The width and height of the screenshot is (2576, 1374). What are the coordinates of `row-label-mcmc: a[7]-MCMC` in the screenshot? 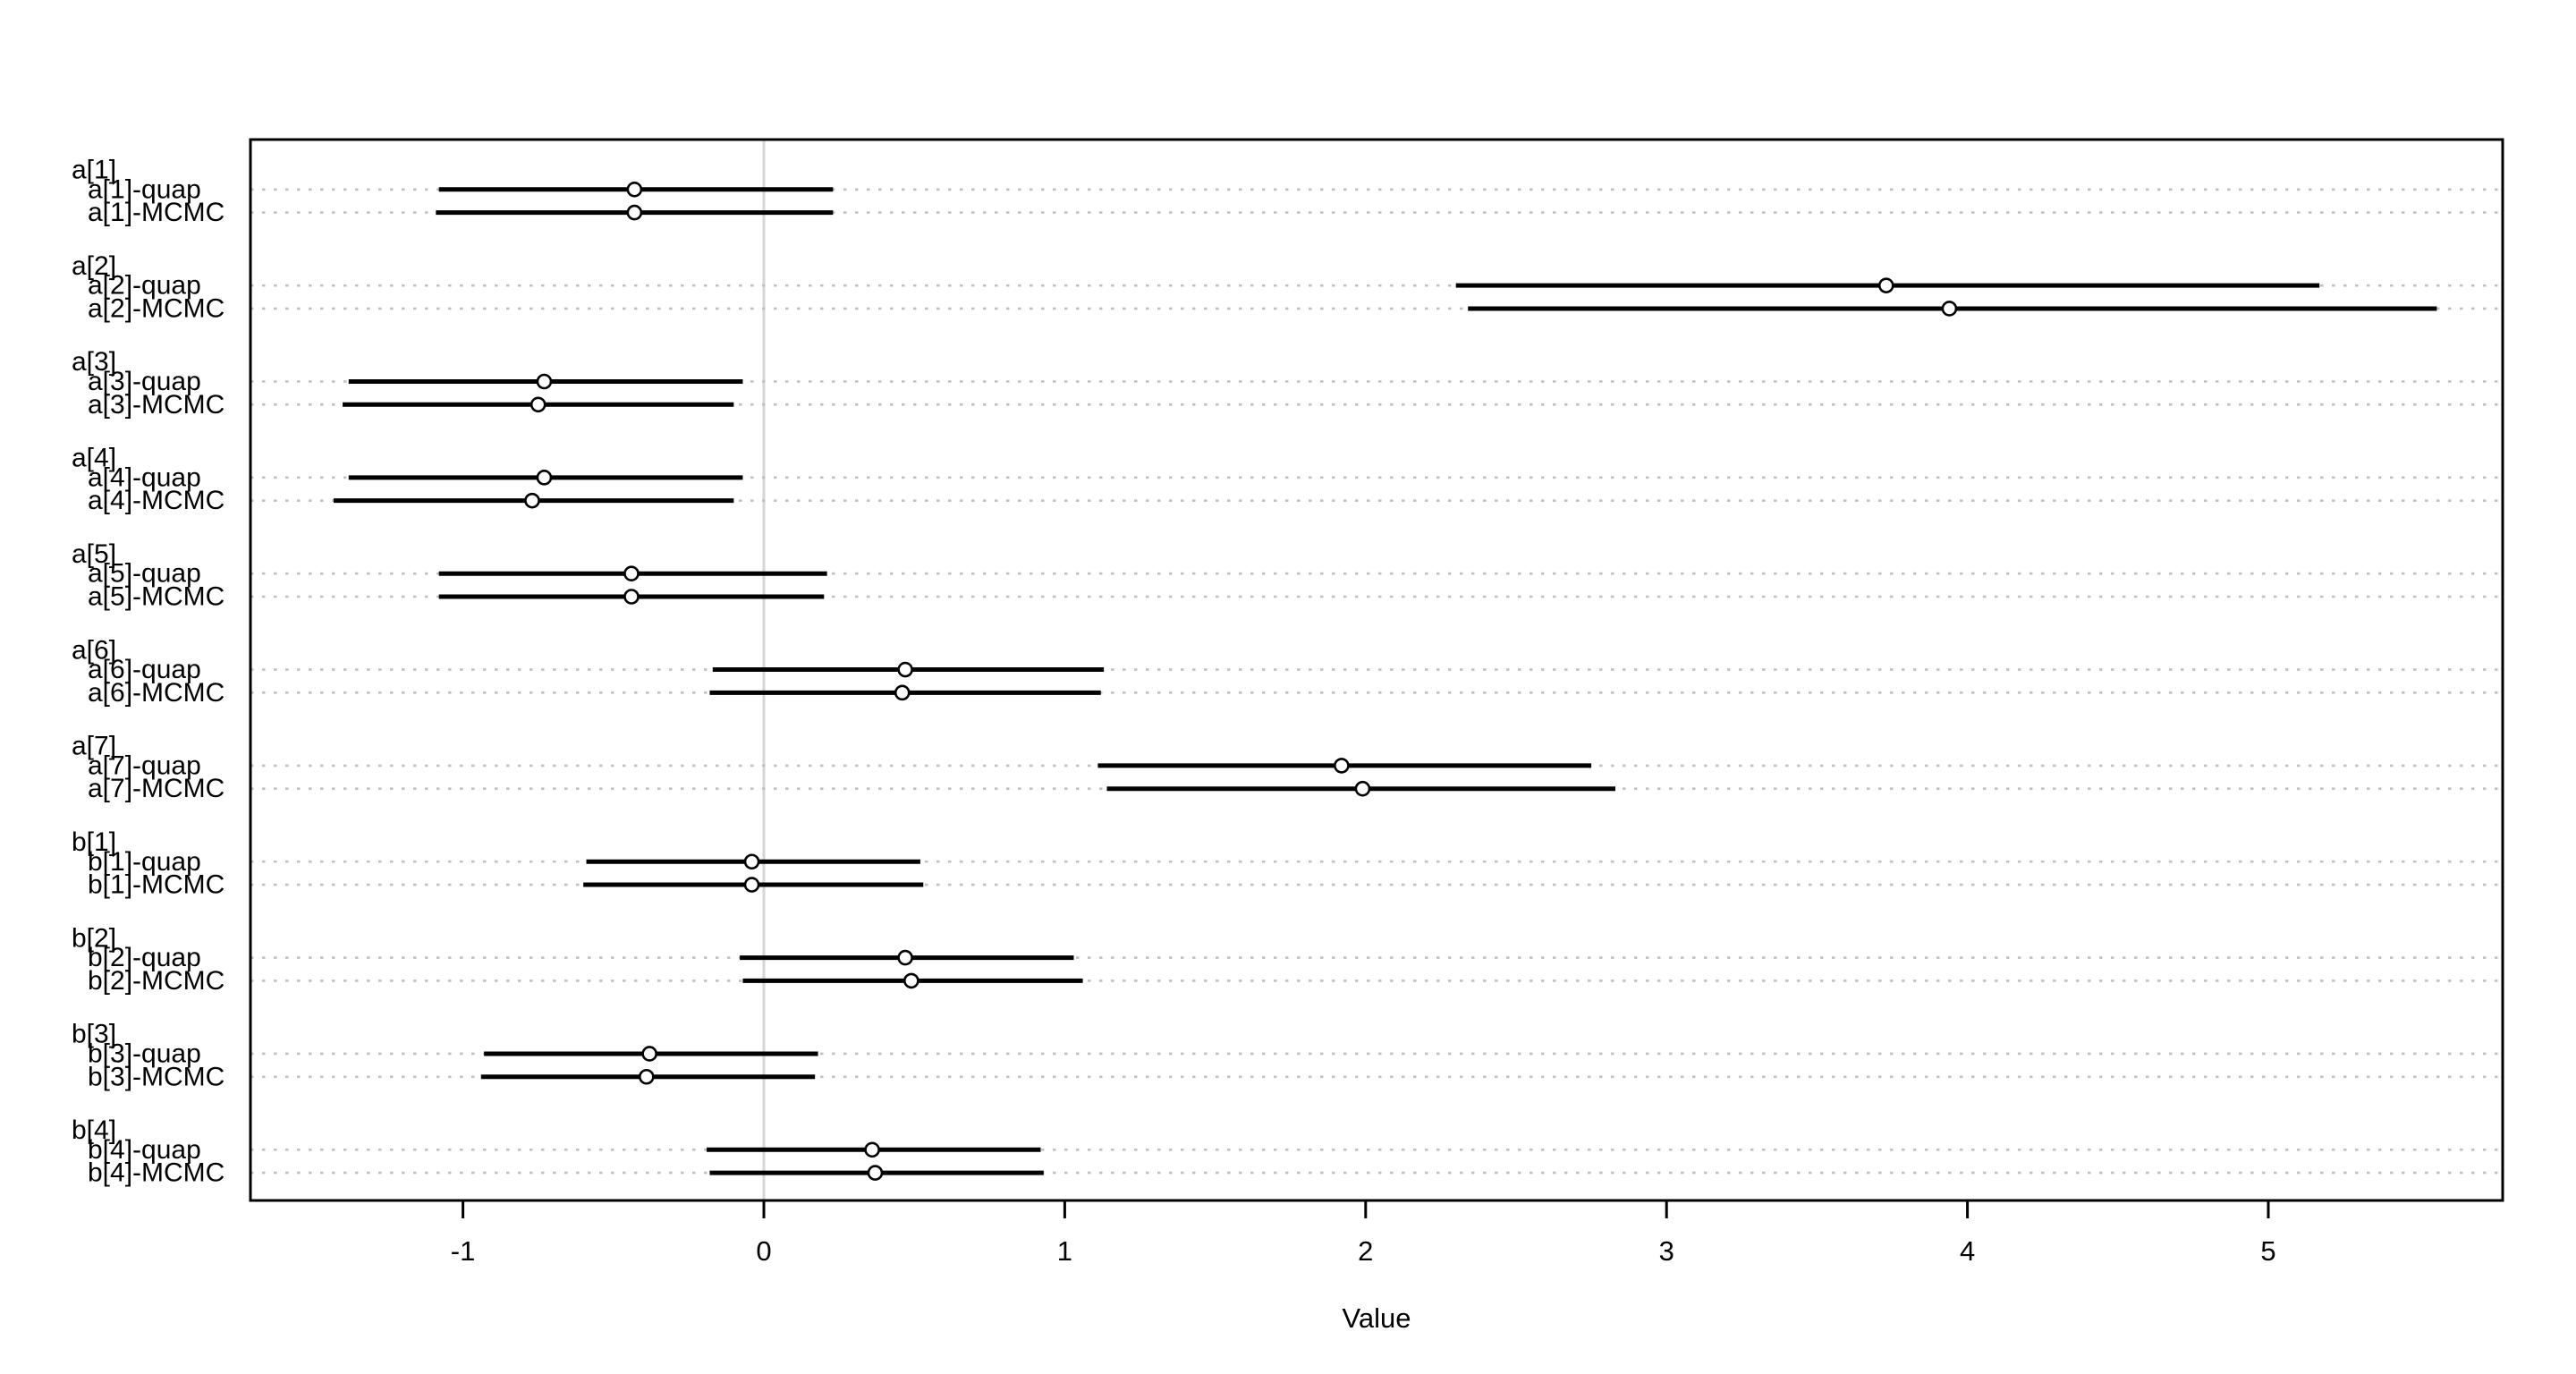 It's located at (156, 788).